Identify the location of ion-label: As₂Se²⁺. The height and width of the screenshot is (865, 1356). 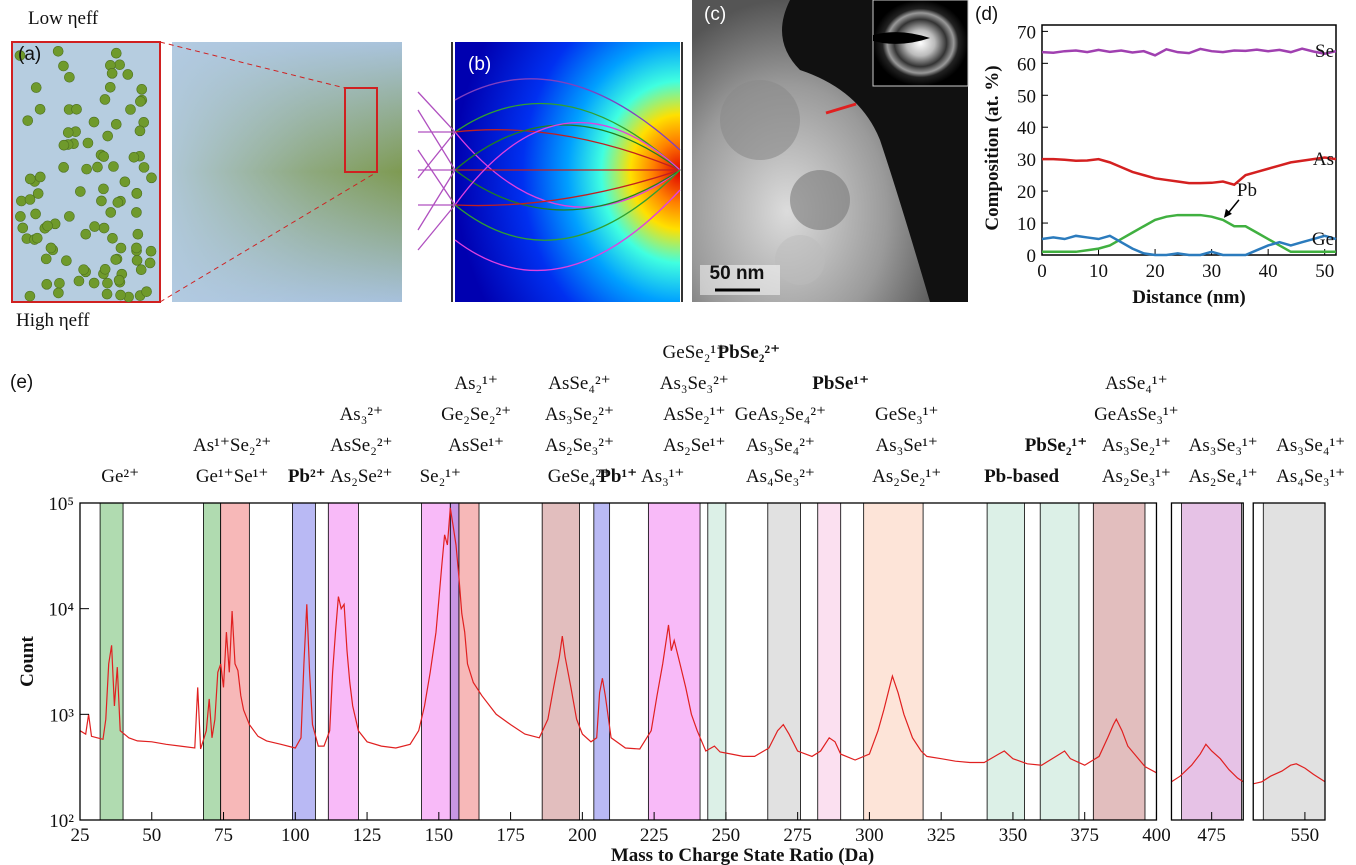
(361, 476).